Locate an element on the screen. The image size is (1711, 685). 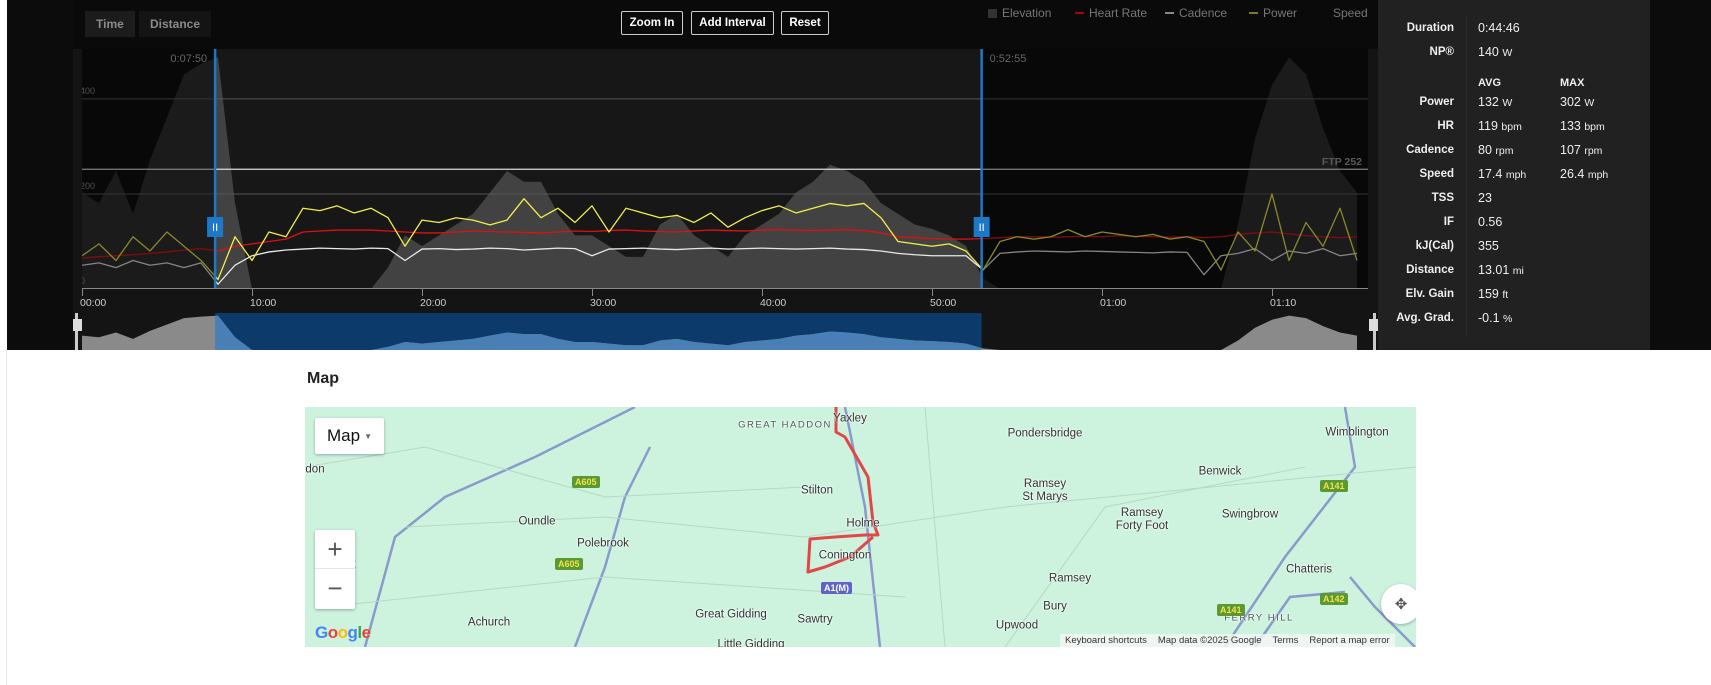
stat-value: 132 W is located at coordinates (1495, 102).